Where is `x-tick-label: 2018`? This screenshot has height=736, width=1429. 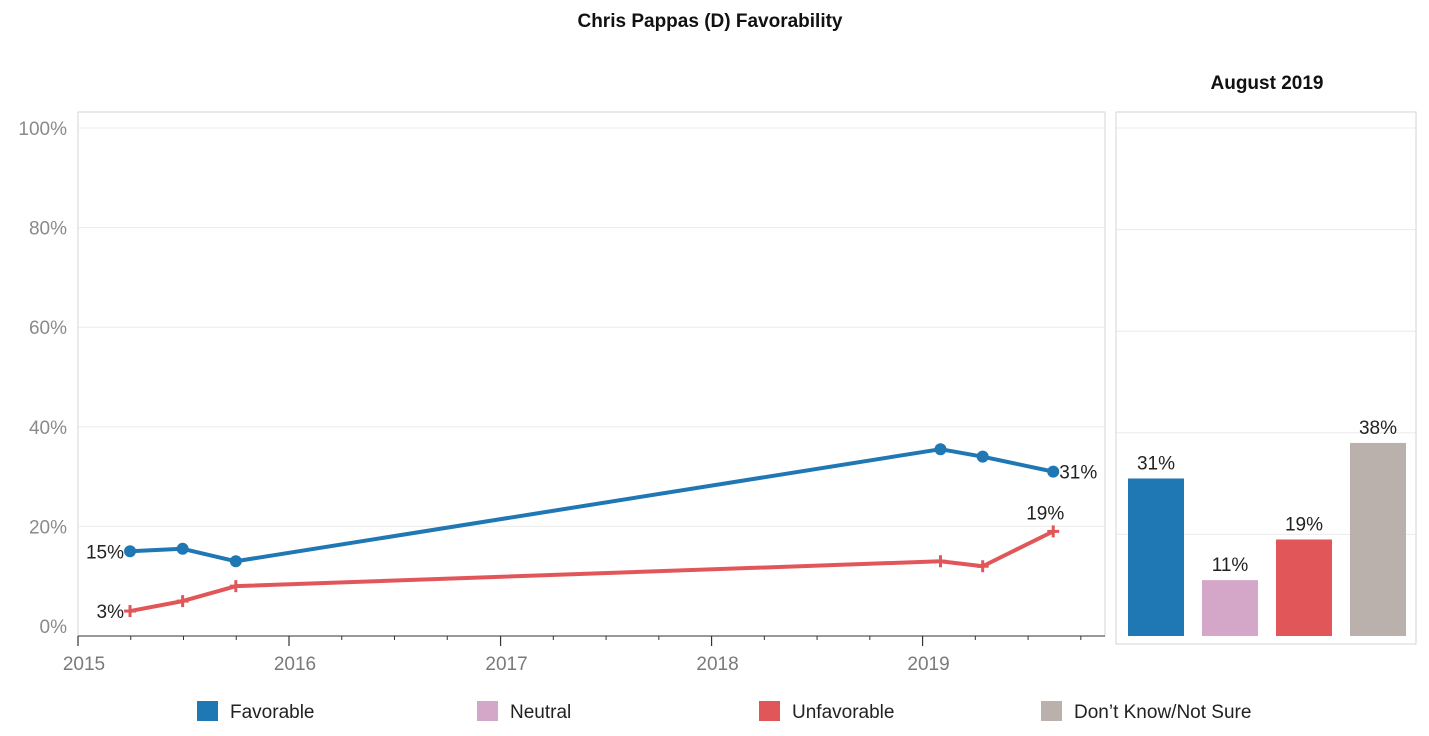
x-tick-label: 2018 is located at coordinates (717, 664).